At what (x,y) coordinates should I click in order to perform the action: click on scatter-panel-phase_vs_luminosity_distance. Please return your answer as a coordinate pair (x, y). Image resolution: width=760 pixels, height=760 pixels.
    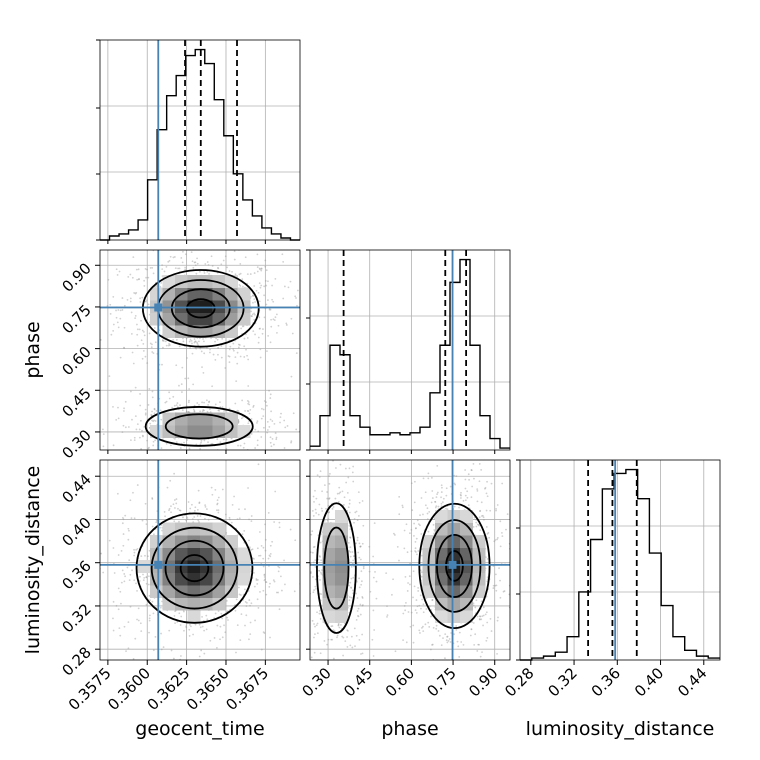
    Looking at the image, I should click on (409, 563).